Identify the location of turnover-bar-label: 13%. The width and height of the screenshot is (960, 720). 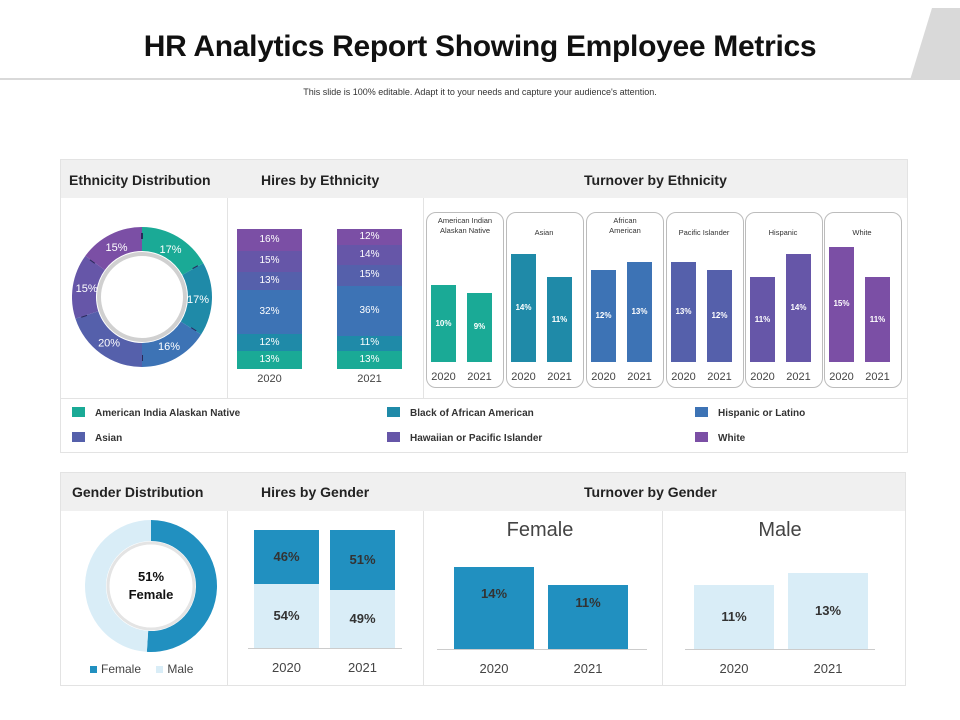
(683, 311).